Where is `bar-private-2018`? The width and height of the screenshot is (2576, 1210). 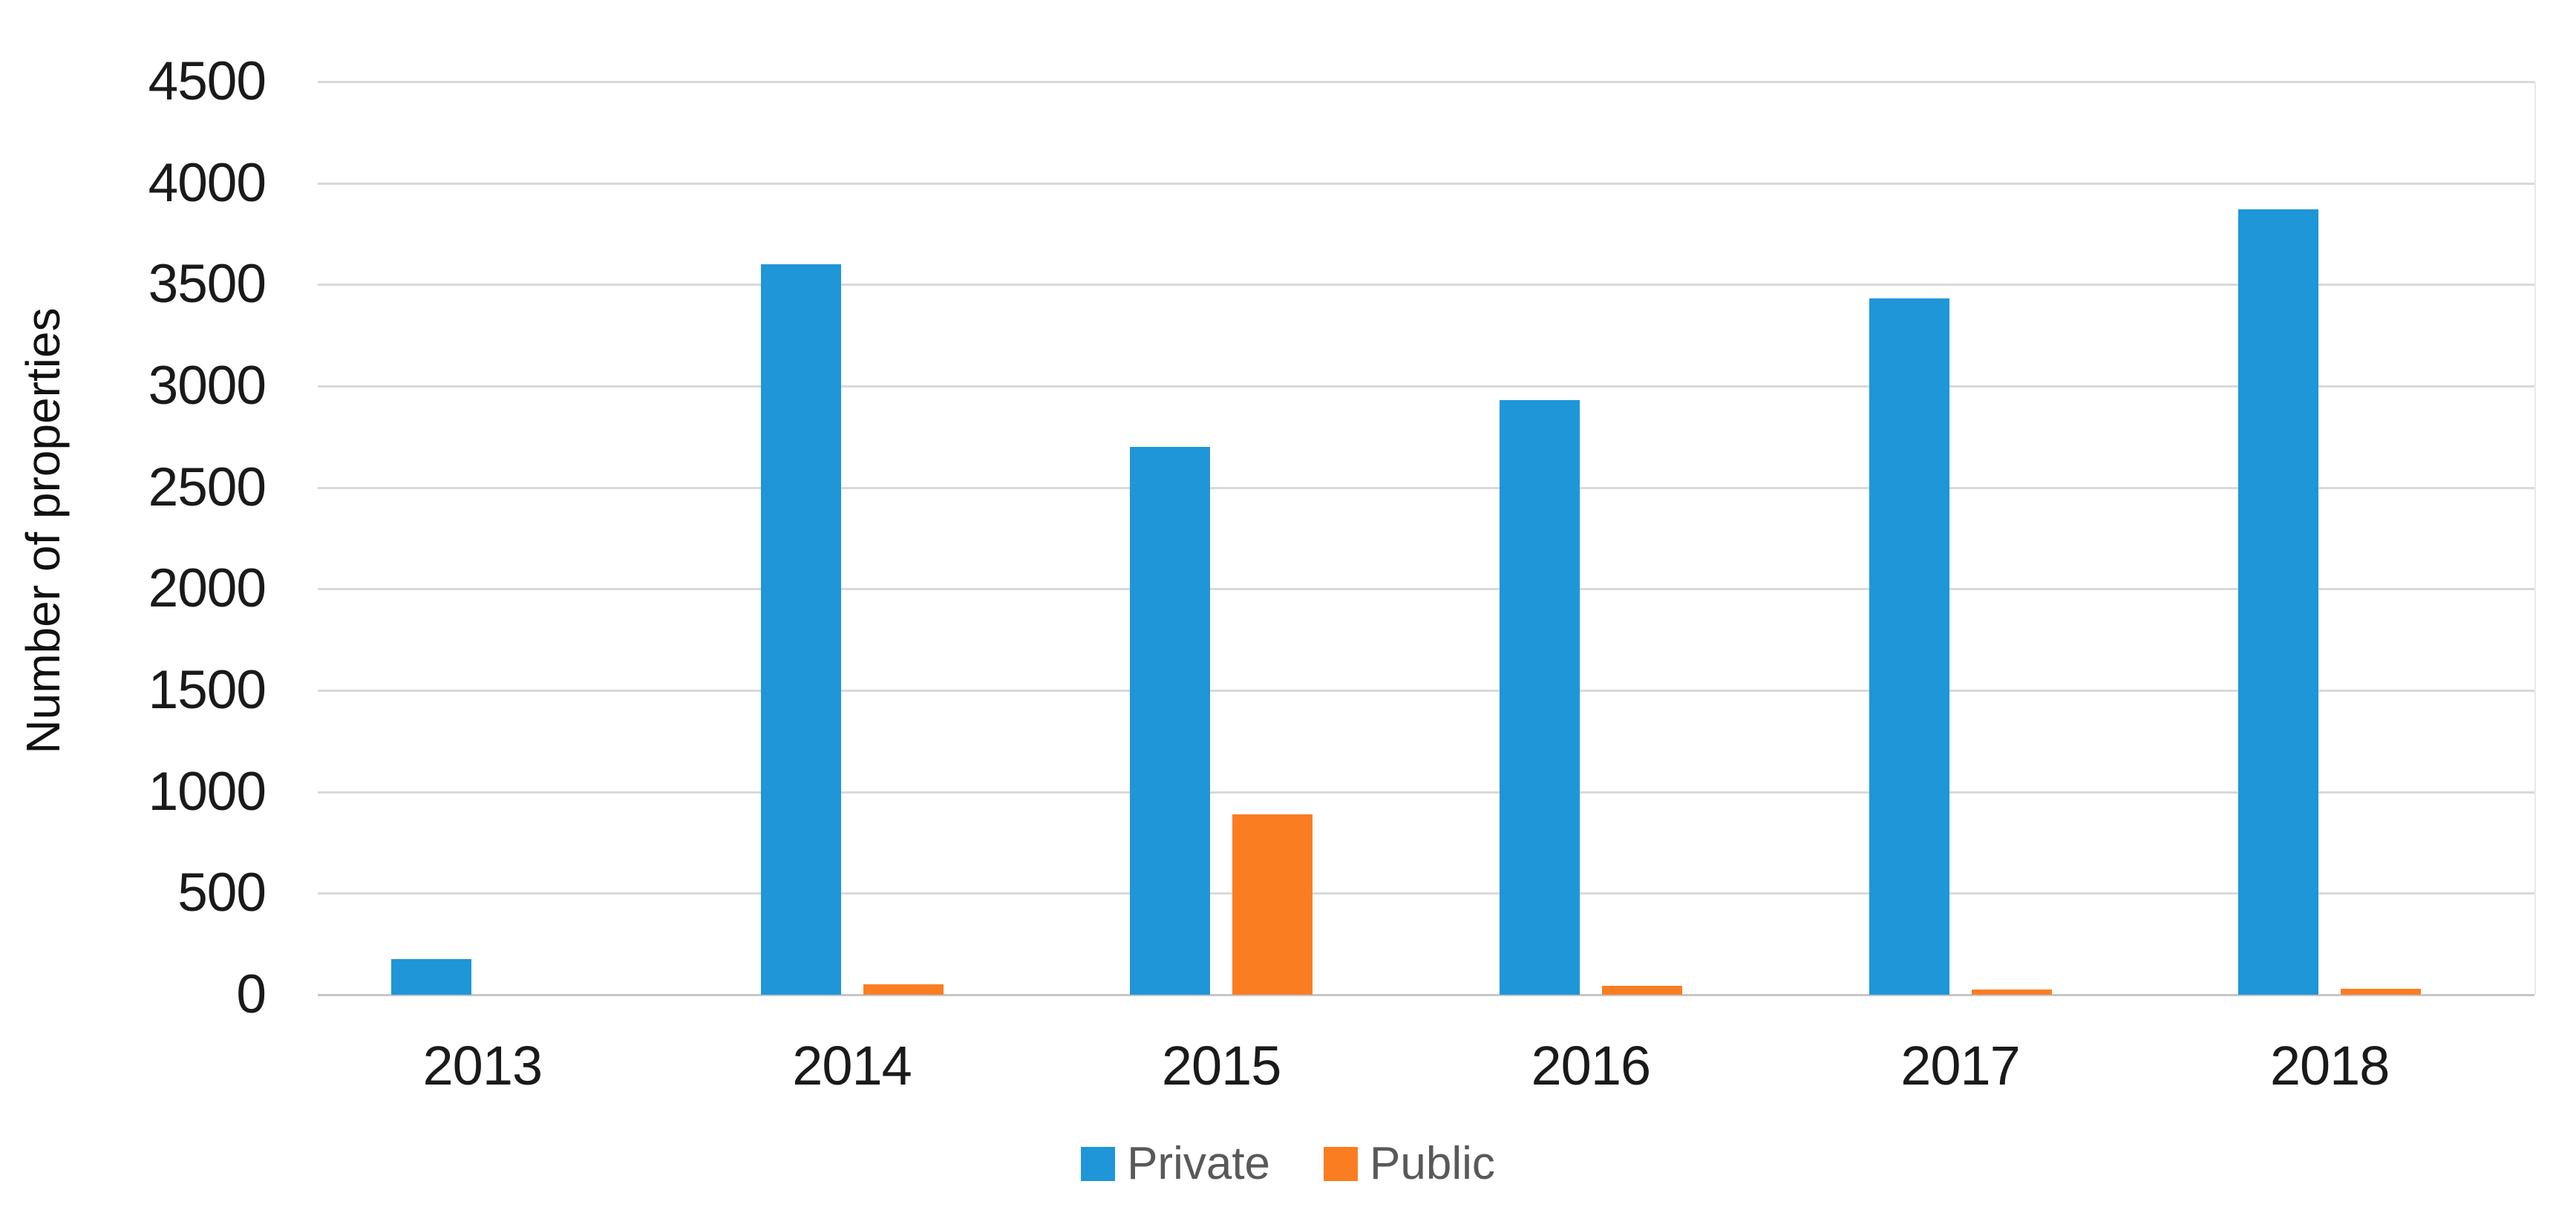 bar-private-2018 is located at coordinates (2278, 602).